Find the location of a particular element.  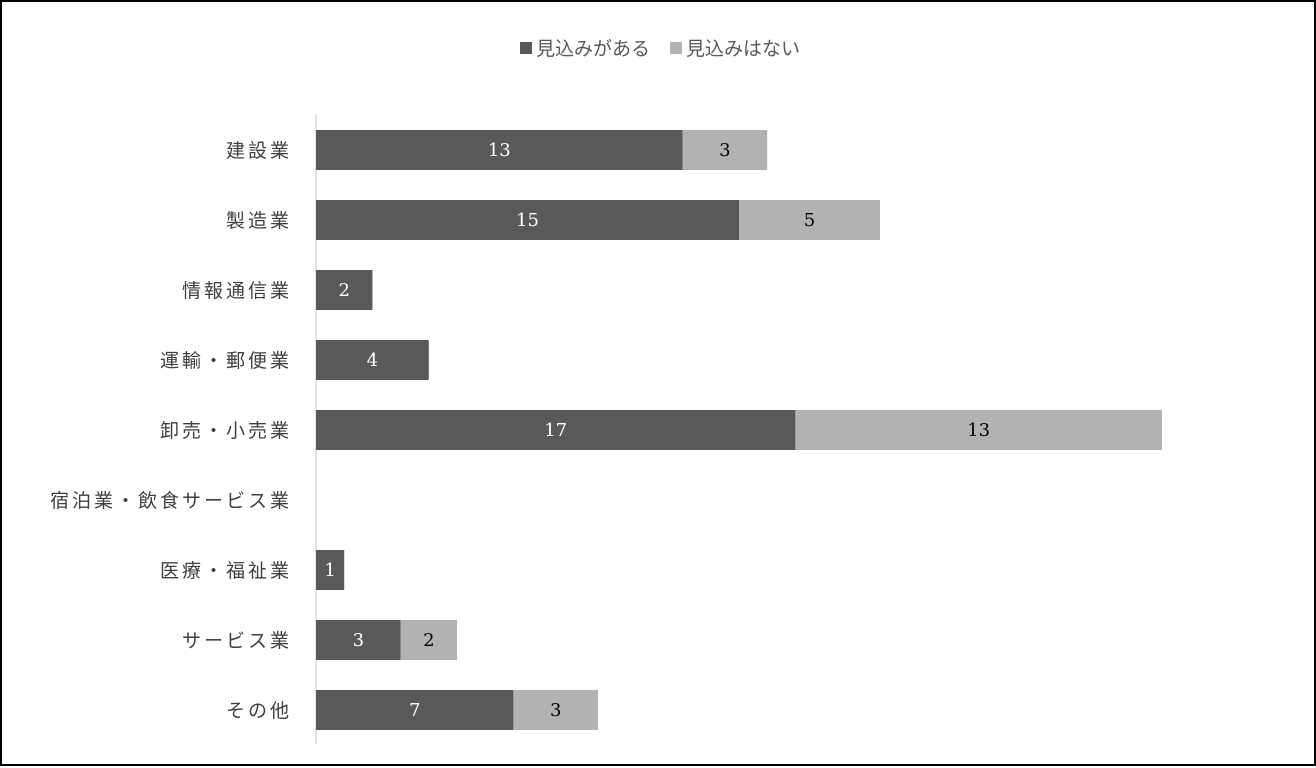

data-label-series-1: 13 is located at coordinates (499, 150).